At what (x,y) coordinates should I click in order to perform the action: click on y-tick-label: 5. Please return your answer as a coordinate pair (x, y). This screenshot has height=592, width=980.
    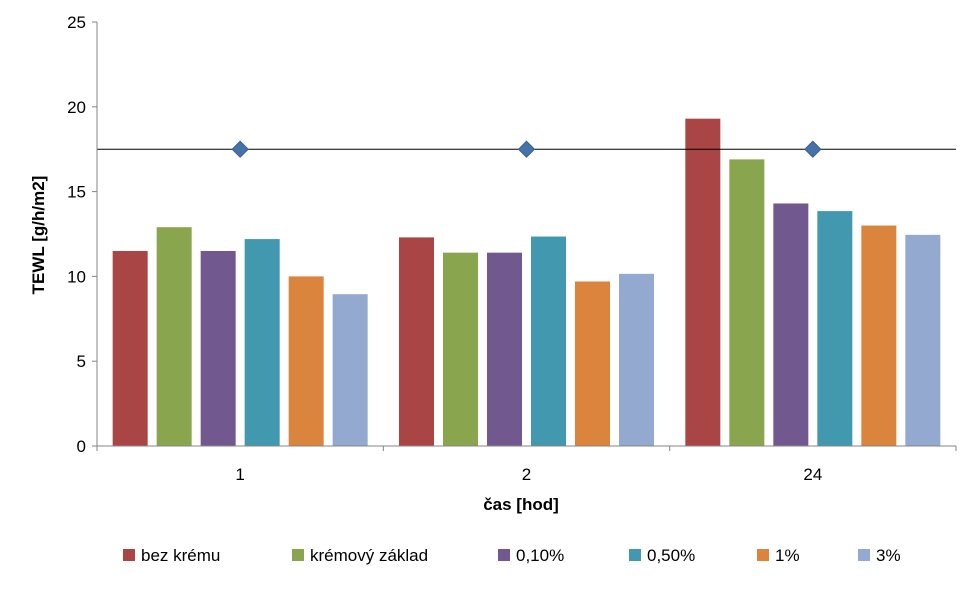
    Looking at the image, I should click on (81, 361).